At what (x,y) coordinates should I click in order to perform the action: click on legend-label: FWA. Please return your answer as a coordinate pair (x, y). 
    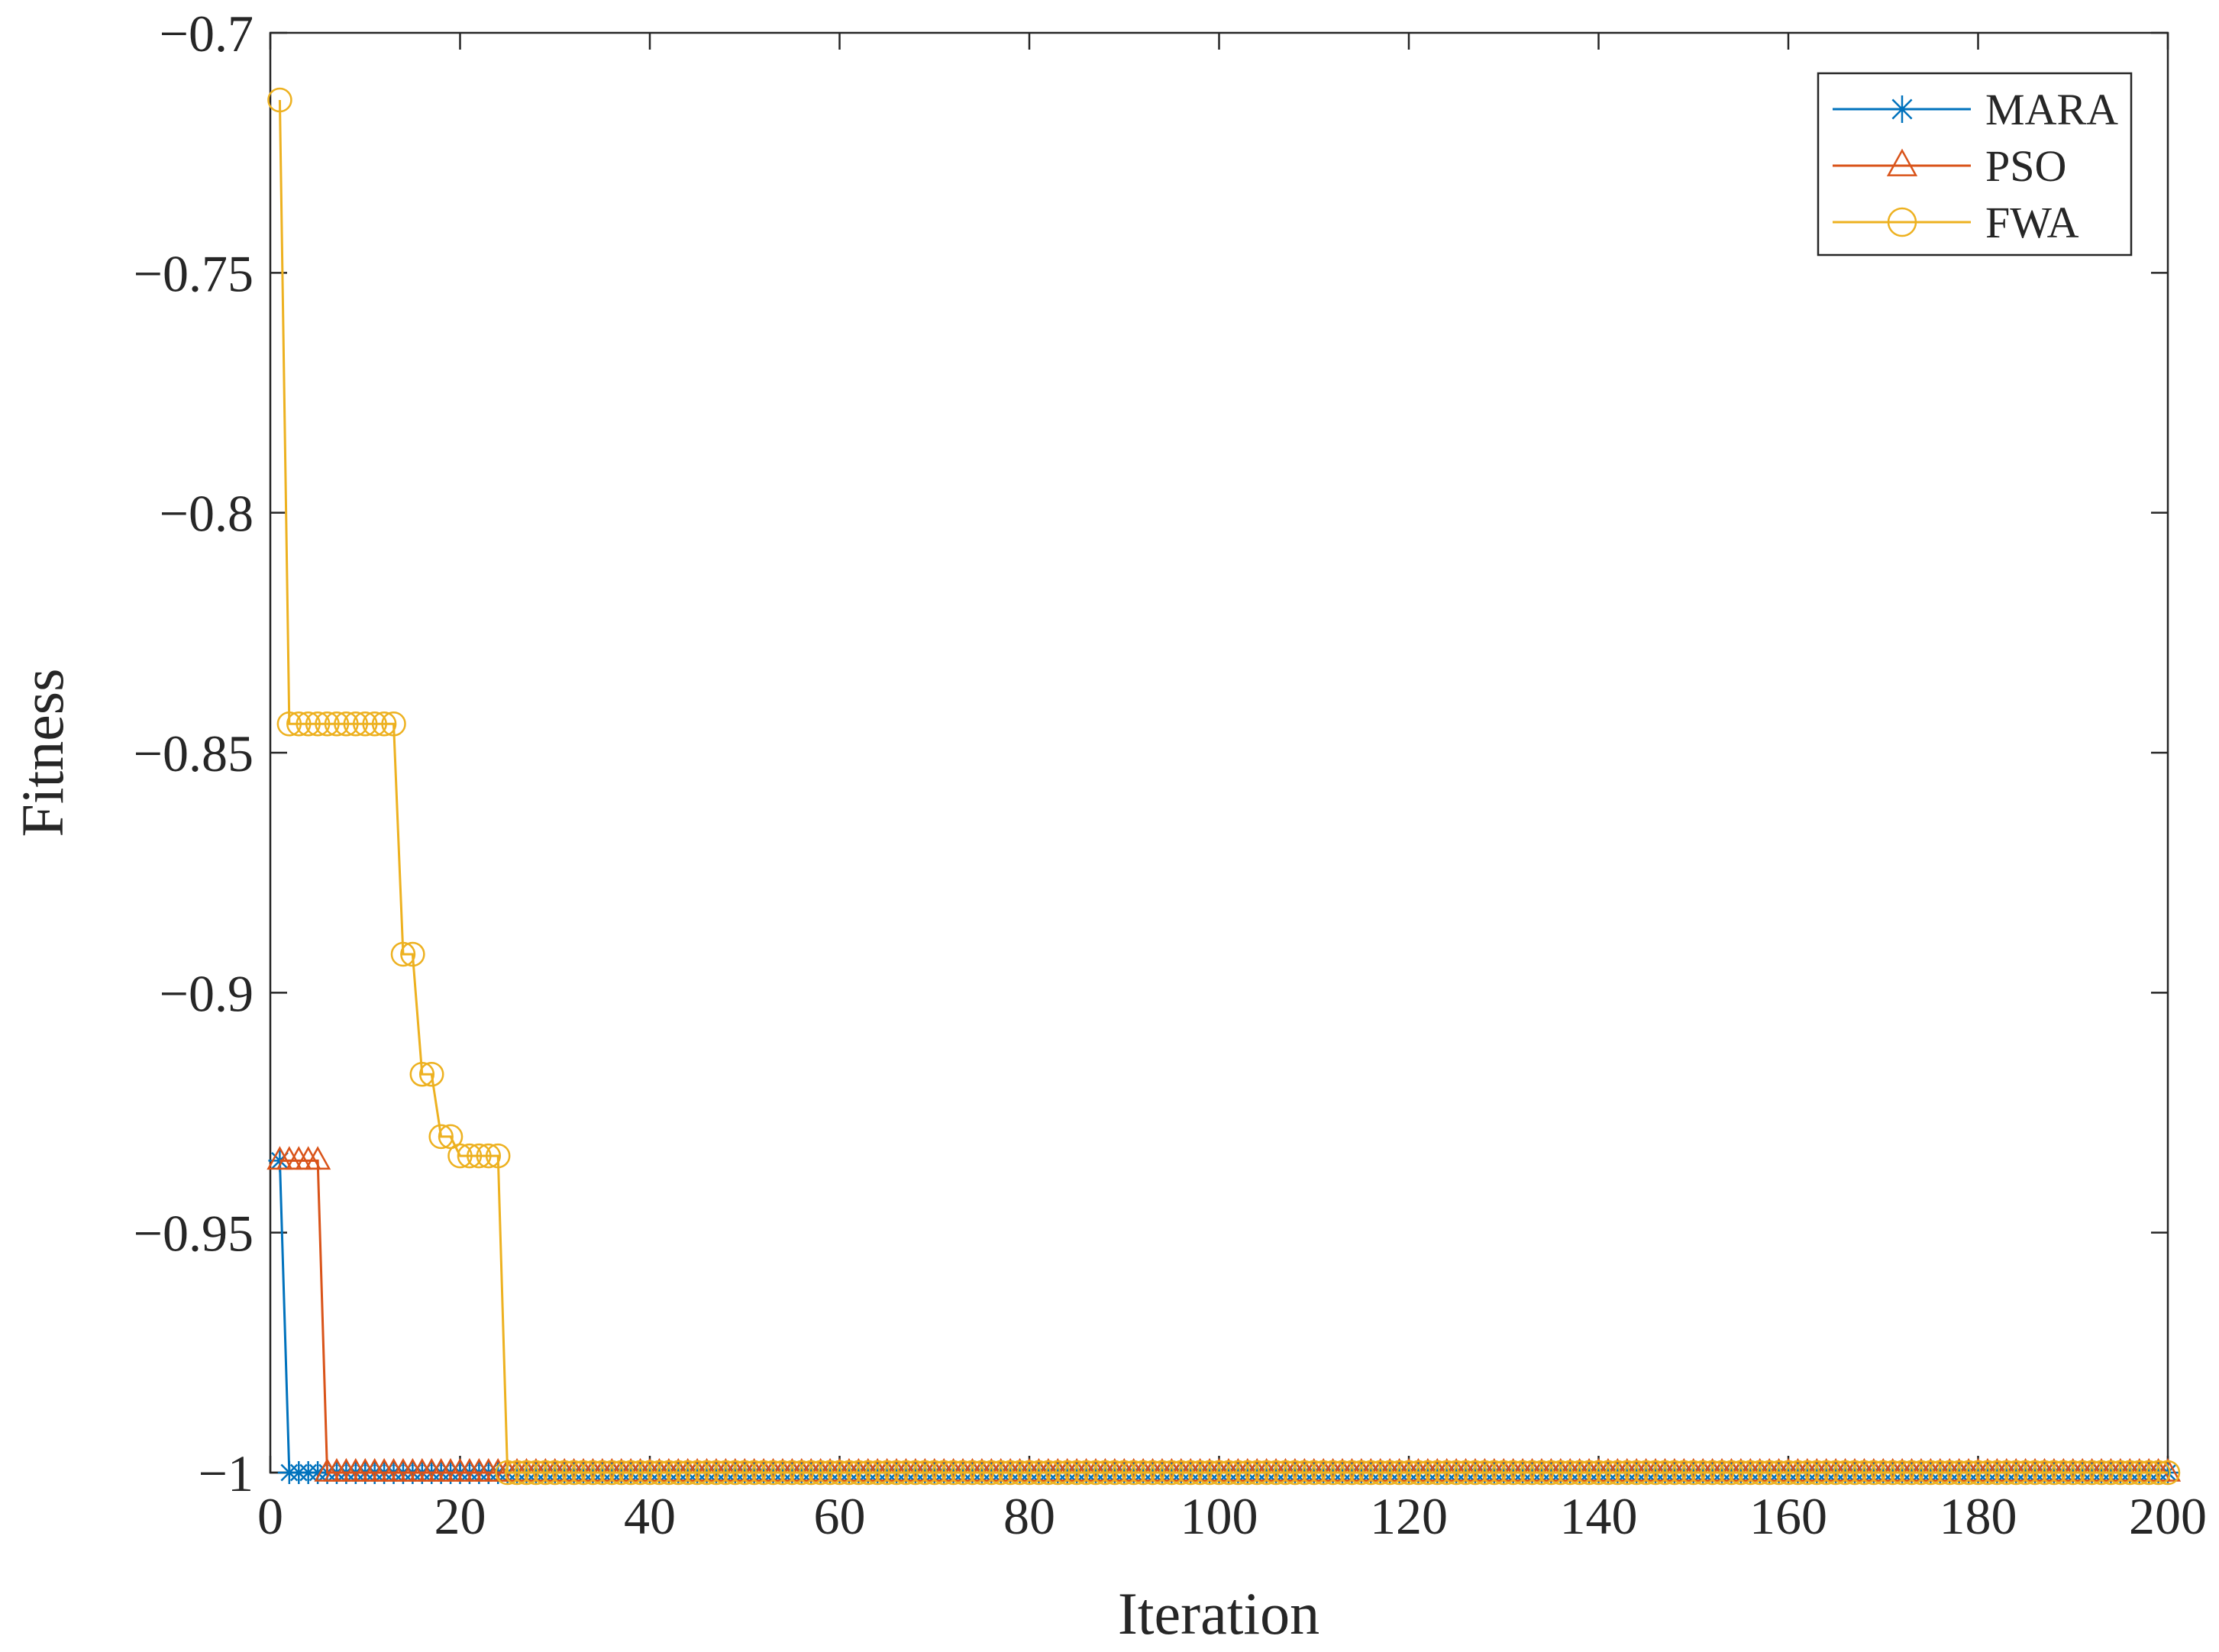
    Looking at the image, I should click on (2032, 222).